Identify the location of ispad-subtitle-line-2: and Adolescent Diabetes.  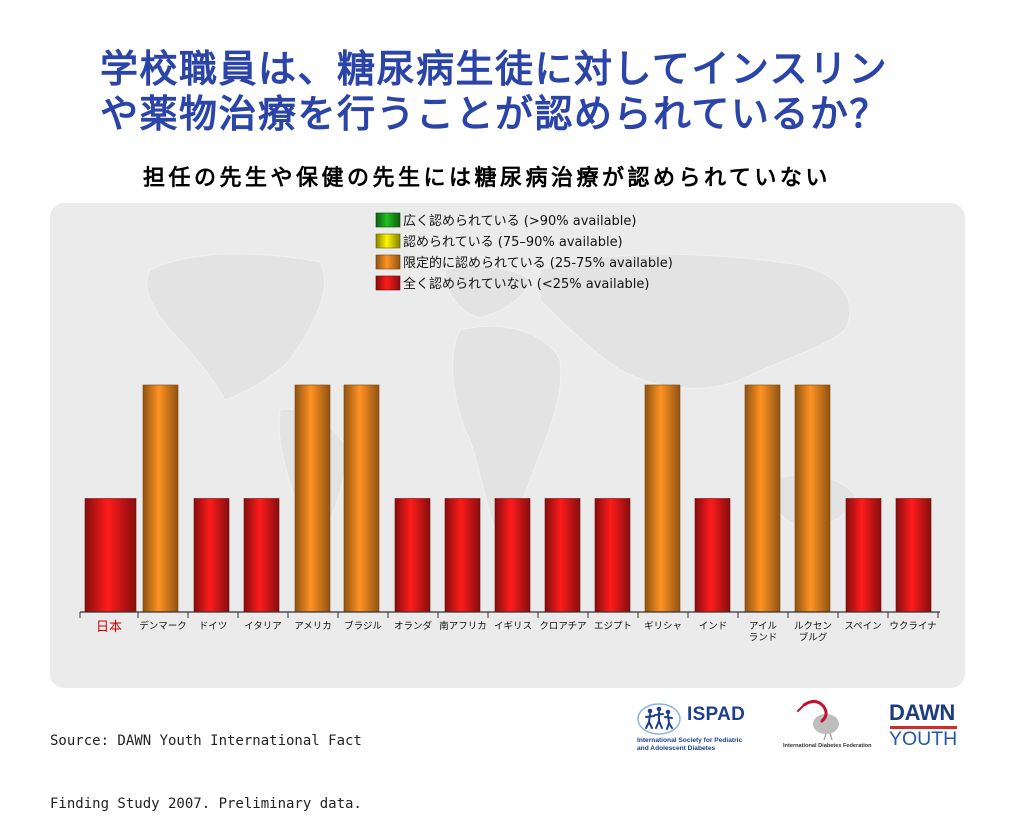
(676, 748).